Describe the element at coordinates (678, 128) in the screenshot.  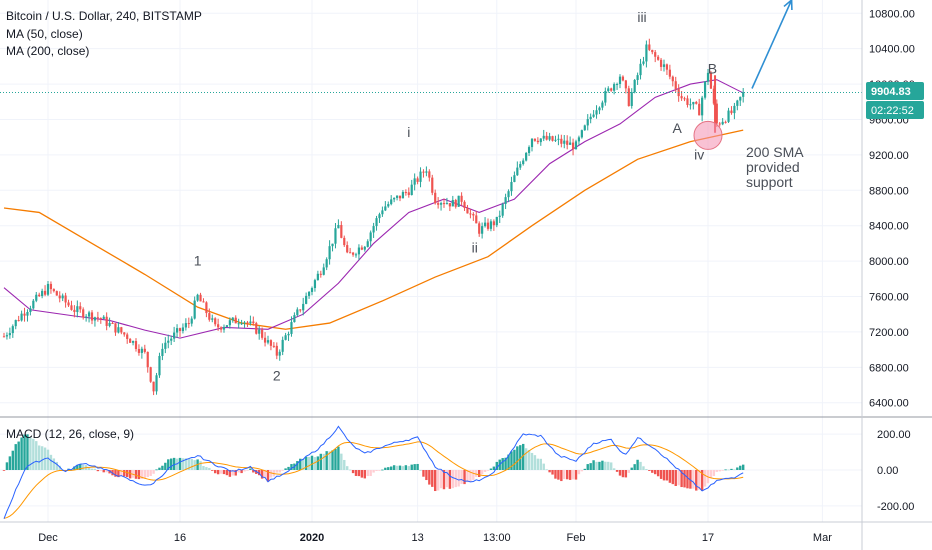
I see `wave-label: A` at that location.